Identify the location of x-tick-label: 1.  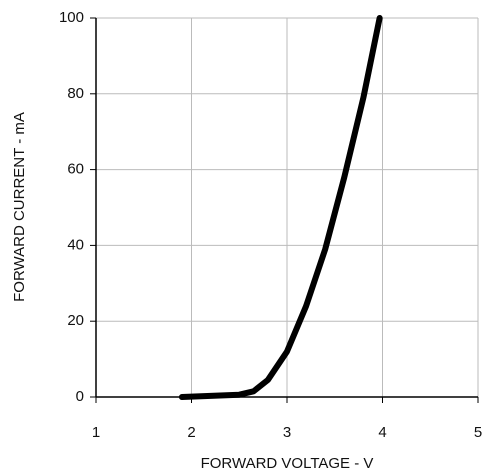
(96, 432).